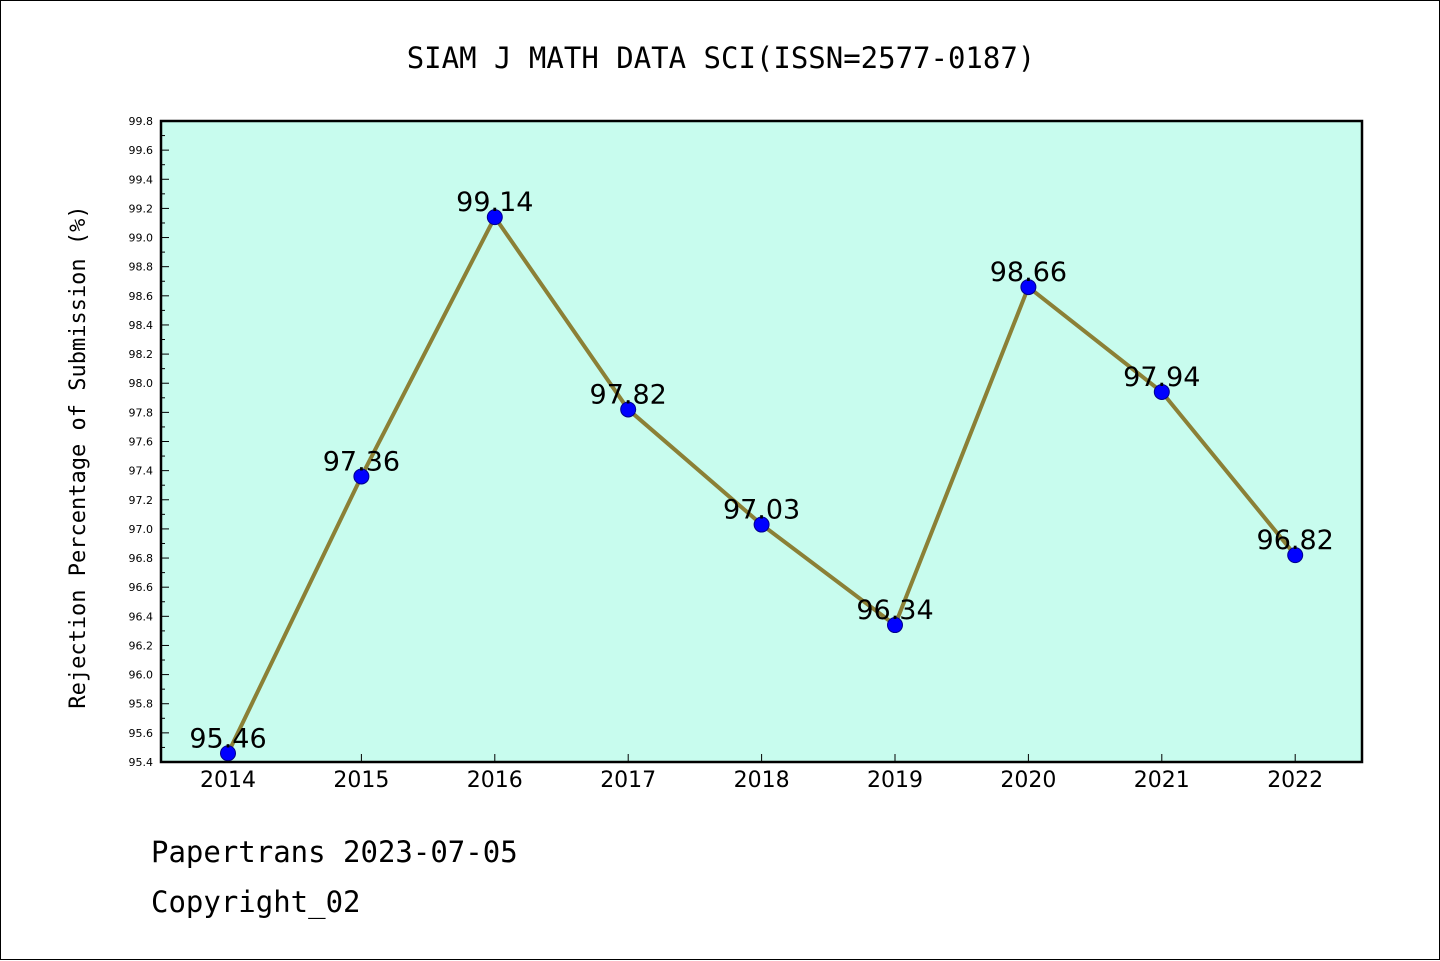 This screenshot has width=1440, height=961. What do you see at coordinates (141, 150) in the screenshot?
I see `y-tick-label: 99.6` at bounding box center [141, 150].